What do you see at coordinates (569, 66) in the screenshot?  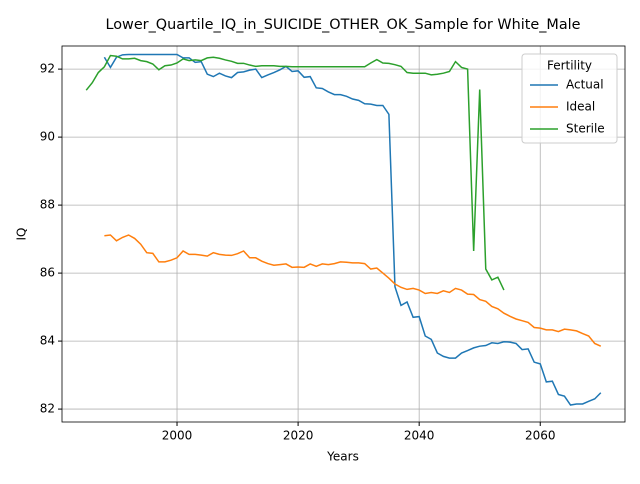 I see `legend-title: Fertility` at bounding box center [569, 66].